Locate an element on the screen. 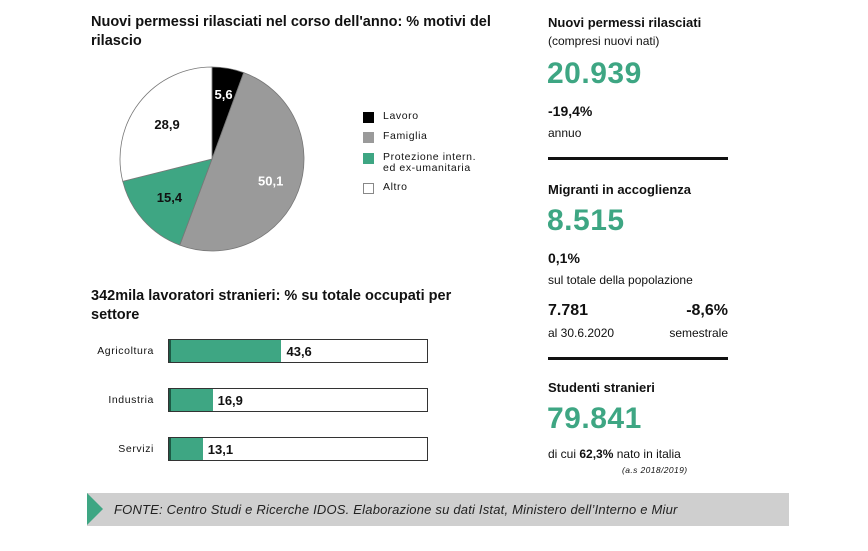 Image resolution: width=868 pixels, height=551 pixels. bar-track: 16,9 is located at coordinates (298, 400).